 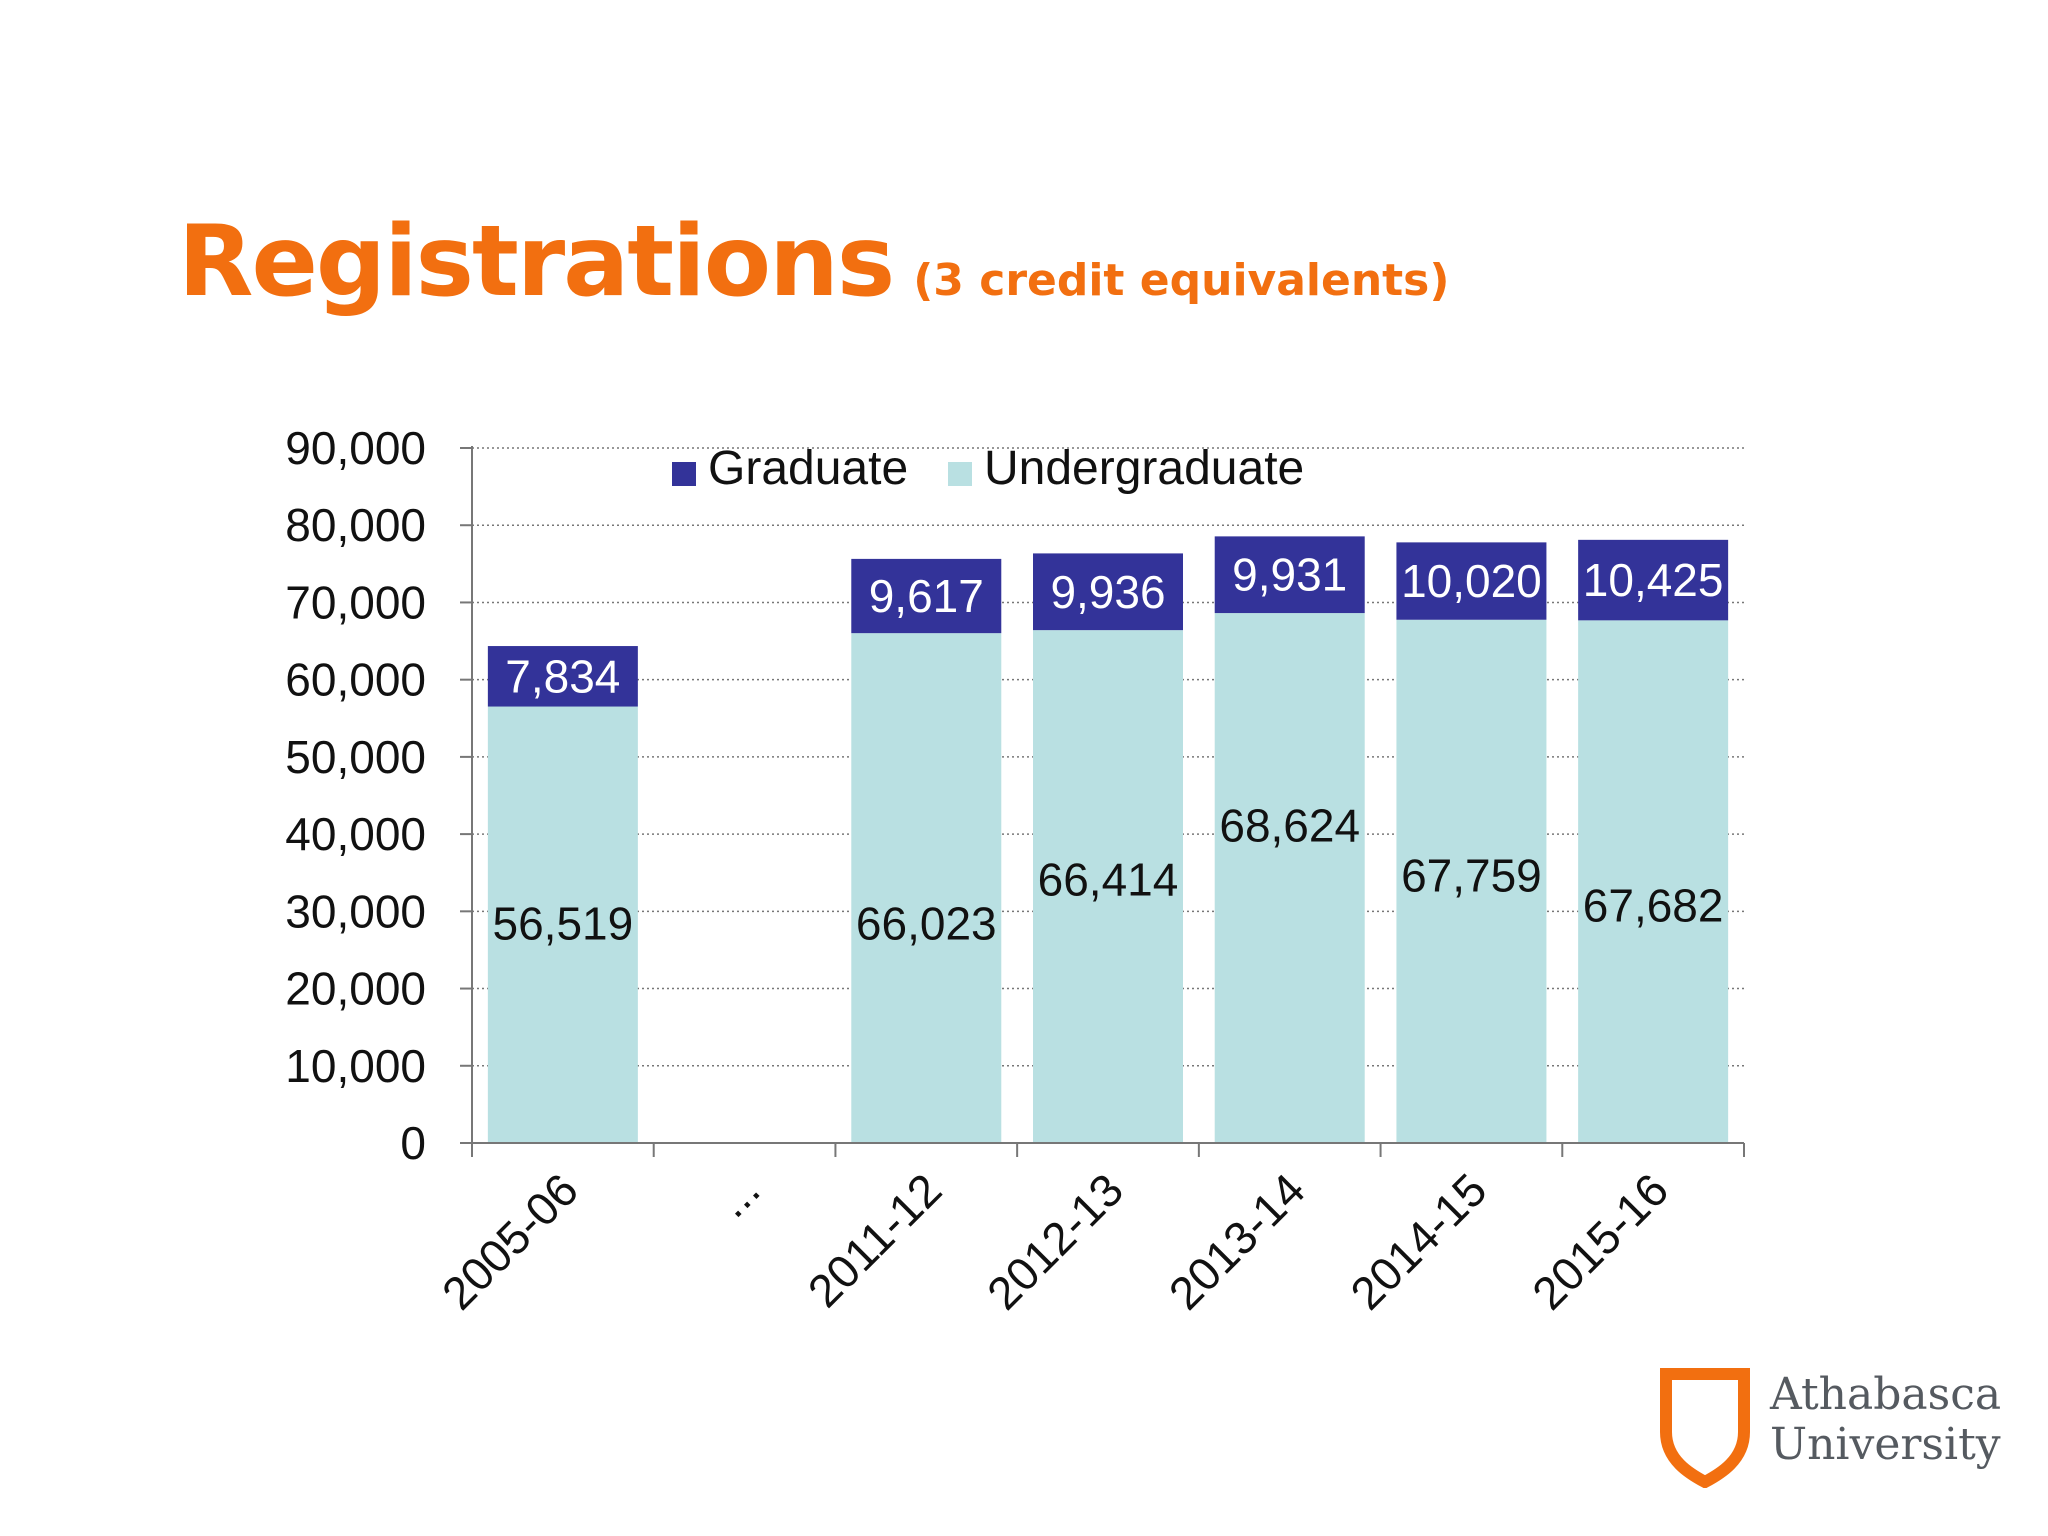 I want to click on legend: Graduate Undergraduate, so click(x=988, y=468).